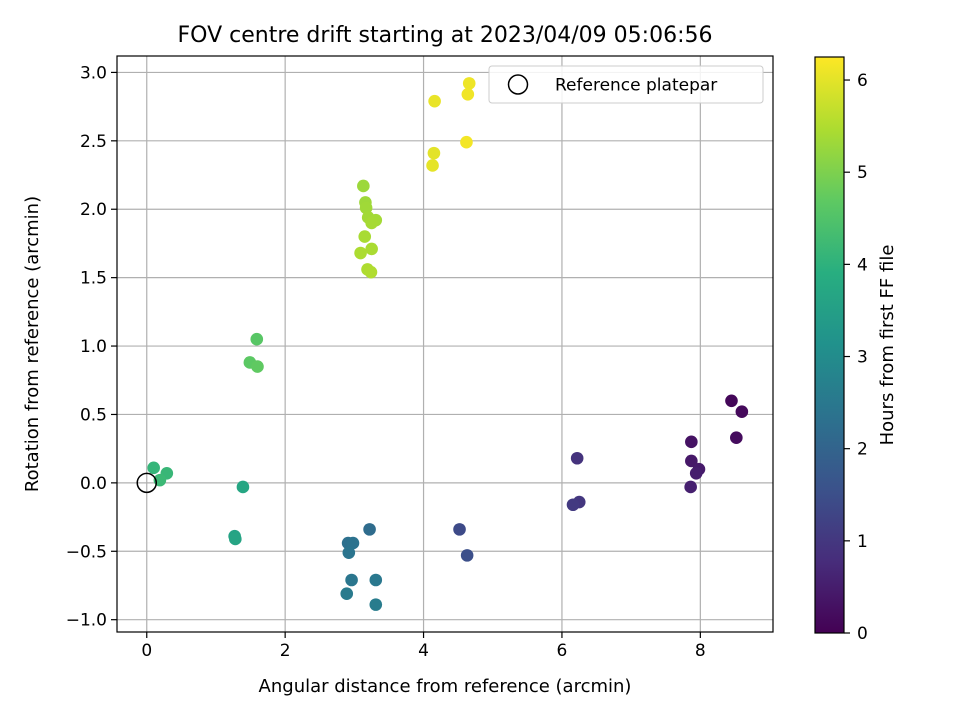 The image size is (960, 720). I want to click on colorbar-label: Hours from first FF file, so click(887, 345).